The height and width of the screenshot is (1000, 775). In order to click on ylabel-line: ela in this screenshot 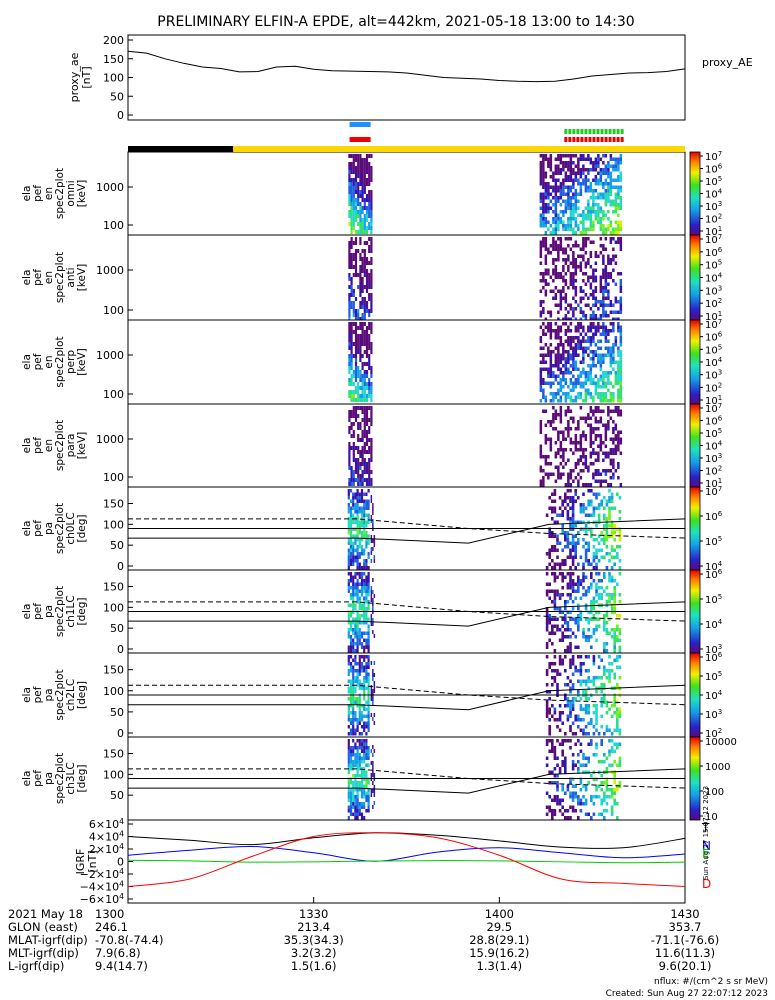, I will do `click(27, 362)`.